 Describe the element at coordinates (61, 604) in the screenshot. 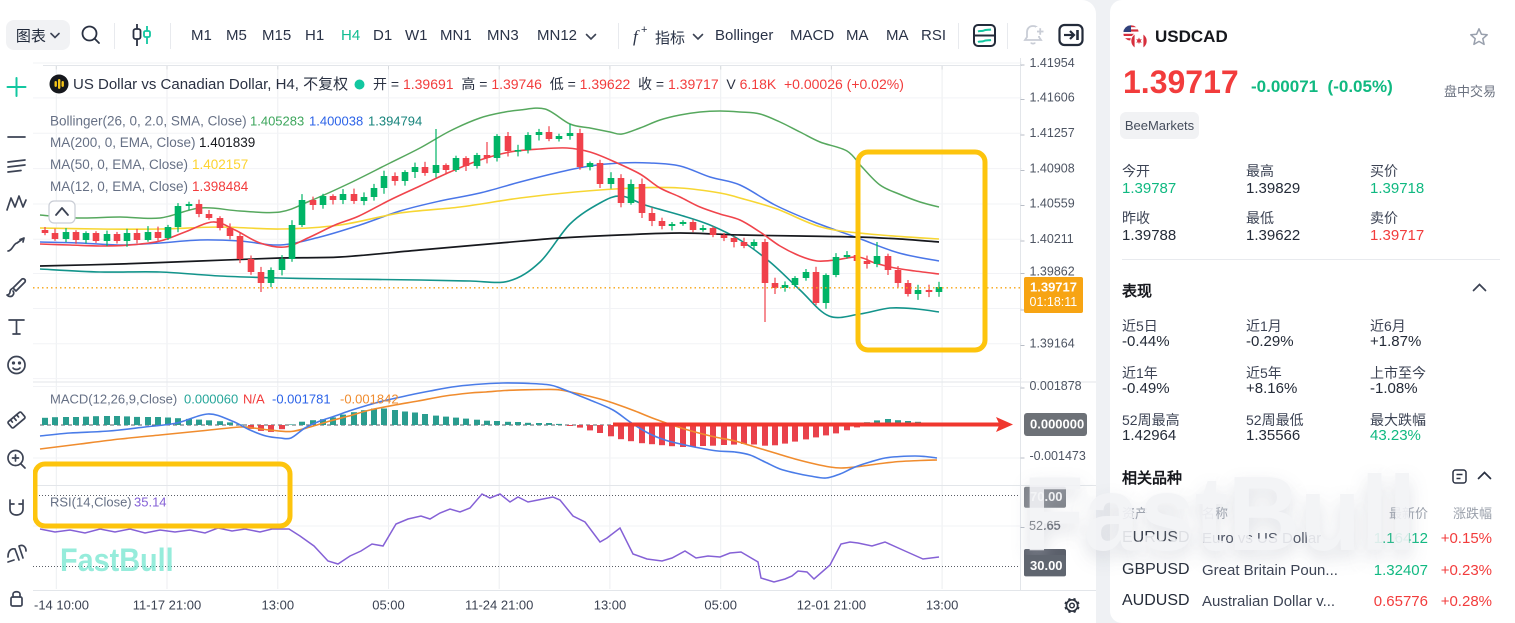

I see `svg-text: -14 10:00` at that location.